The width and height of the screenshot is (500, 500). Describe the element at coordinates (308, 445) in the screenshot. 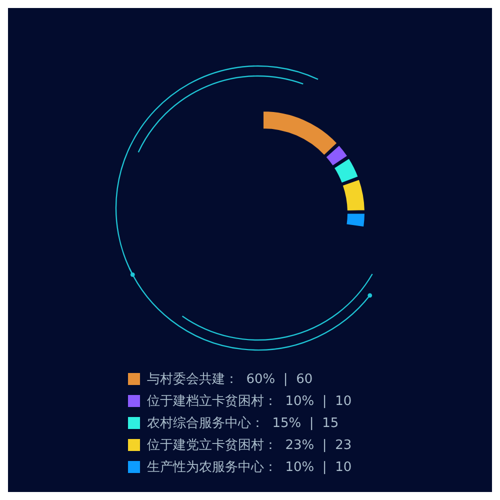

I see `data-label: ： 23% | 23` at that location.